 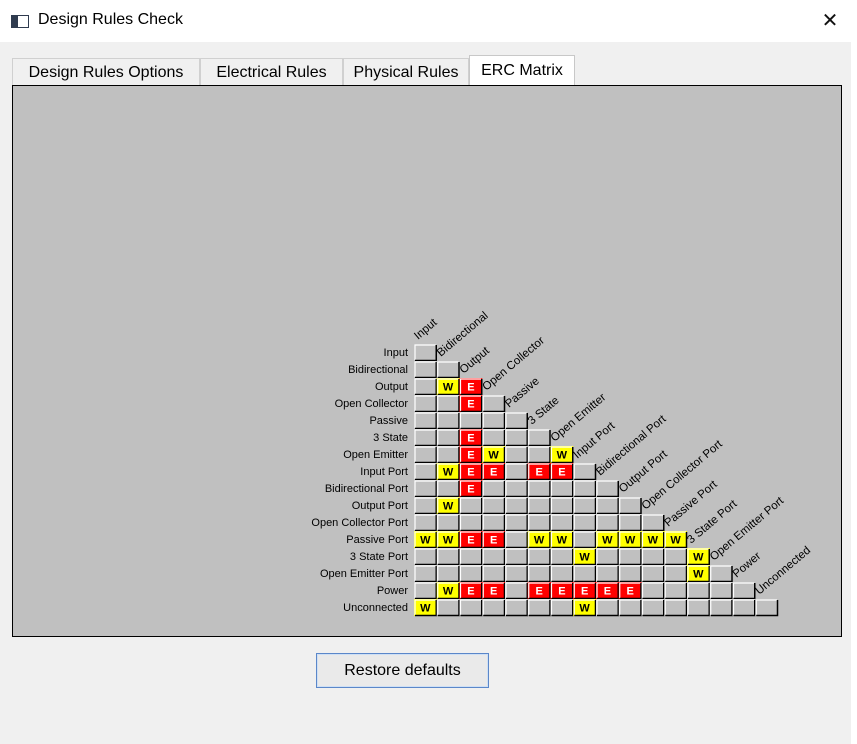 I want to click on restore-defaults-button: Restore defaults, so click(x=402, y=670).